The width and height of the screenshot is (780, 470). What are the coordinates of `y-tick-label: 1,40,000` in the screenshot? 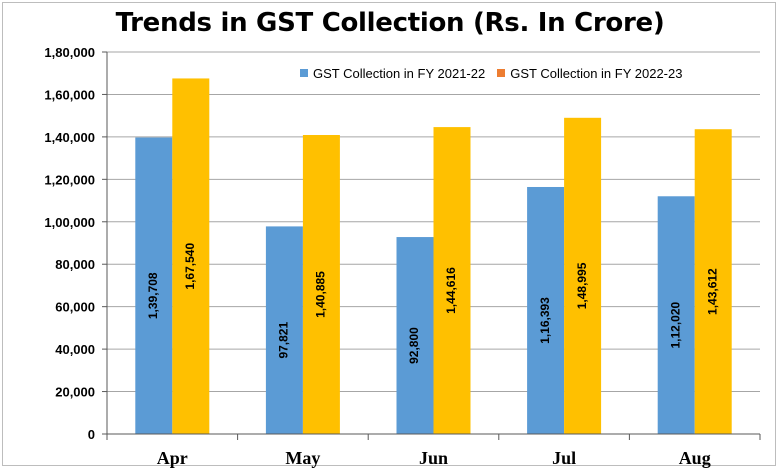 It's located at (69, 137).